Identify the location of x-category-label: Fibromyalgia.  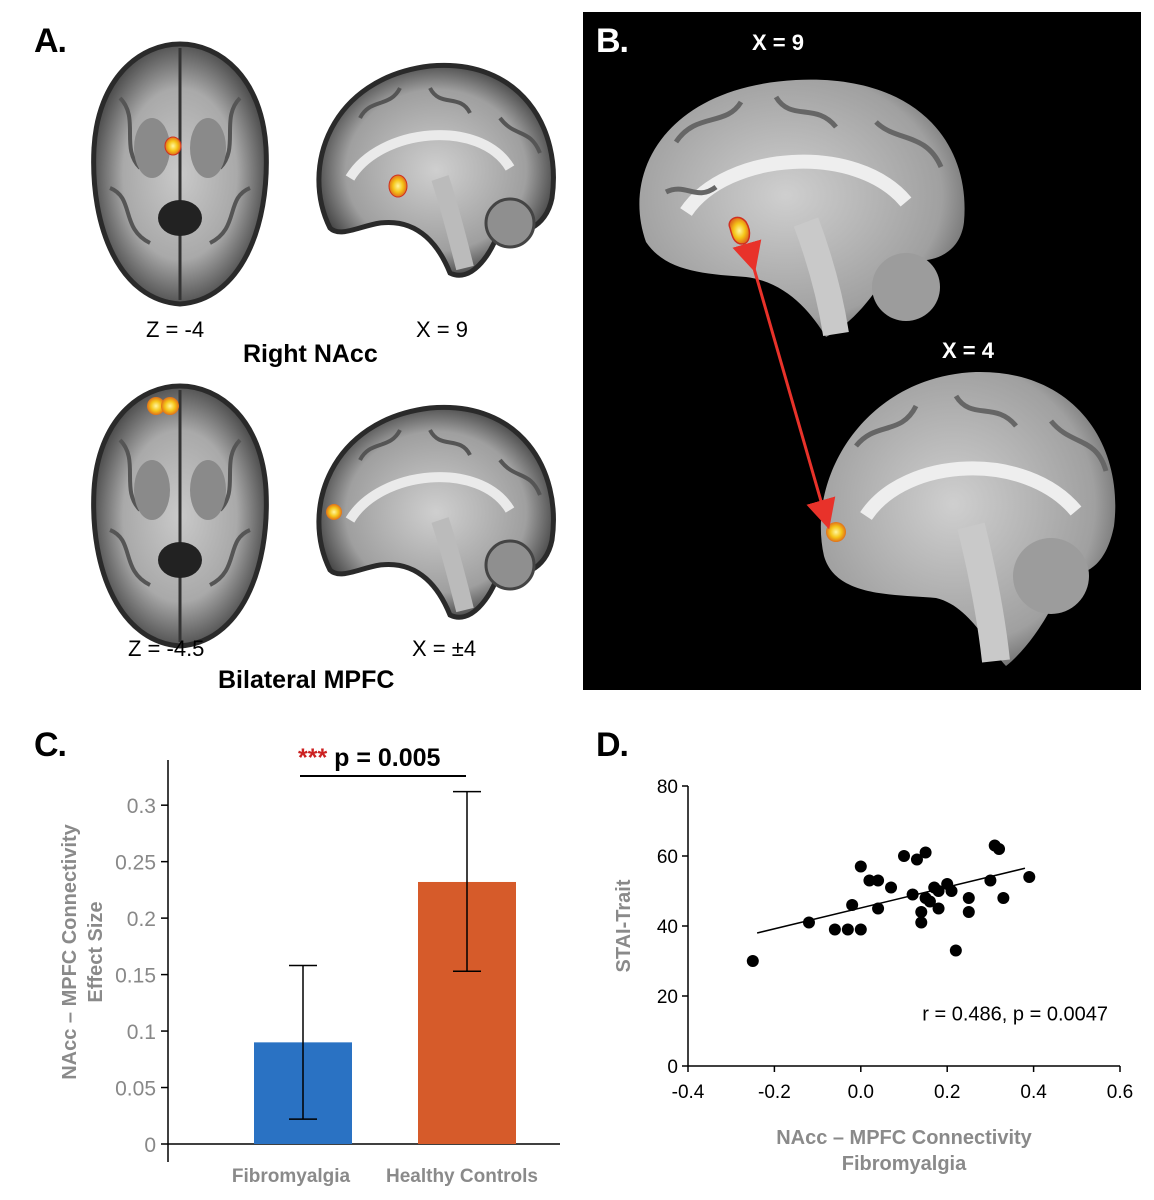
(291, 1176).